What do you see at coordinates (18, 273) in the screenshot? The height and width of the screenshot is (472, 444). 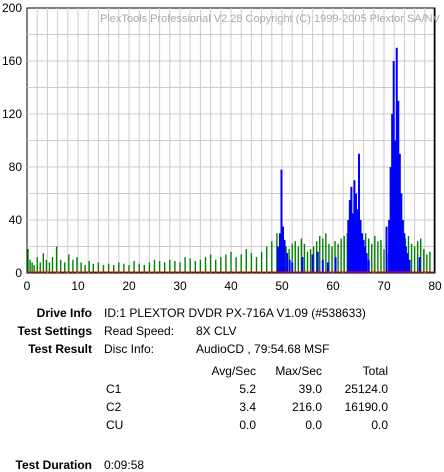 I see `y-tick-label: 0` at bounding box center [18, 273].